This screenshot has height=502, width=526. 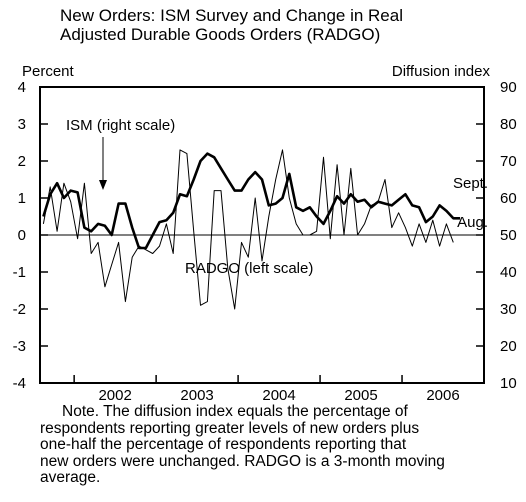 What do you see at coordinates (120, 125) in the screenshot?
I see `annotation-ism-label: ISM (right scale)` at bounding box center [120, 125].